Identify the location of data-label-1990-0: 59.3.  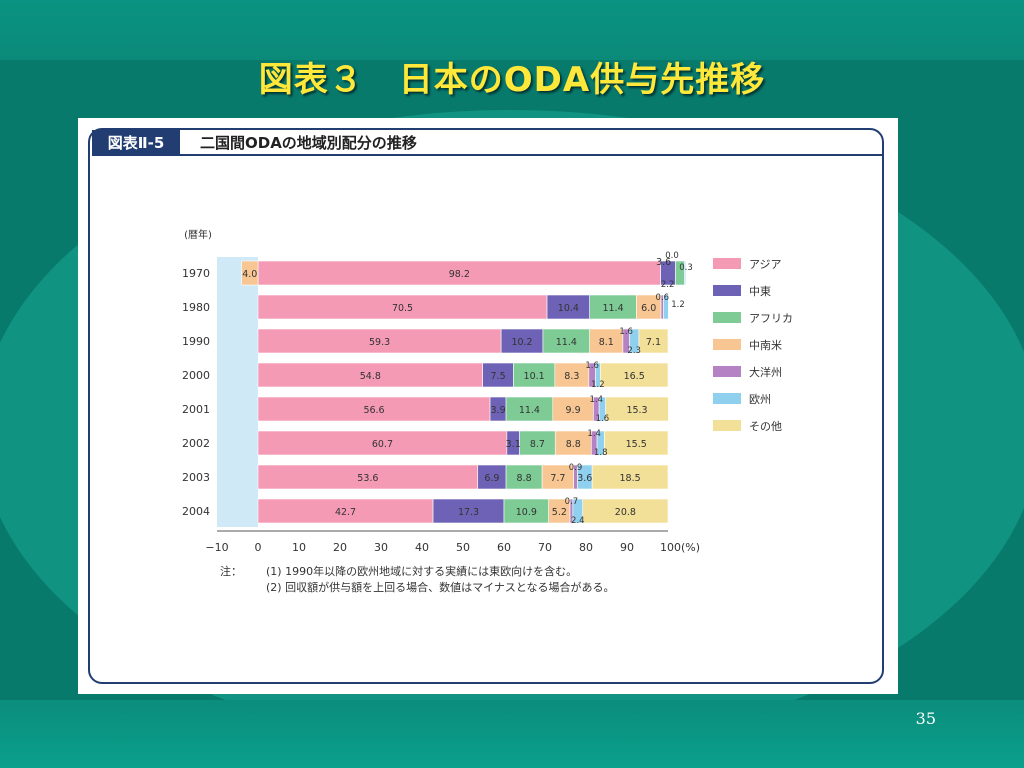
(379, 342).